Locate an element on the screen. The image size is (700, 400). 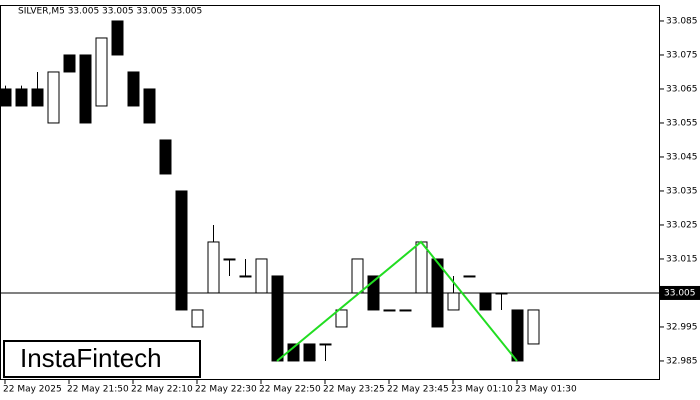
pattern-line is located at coordinates (397, 301).